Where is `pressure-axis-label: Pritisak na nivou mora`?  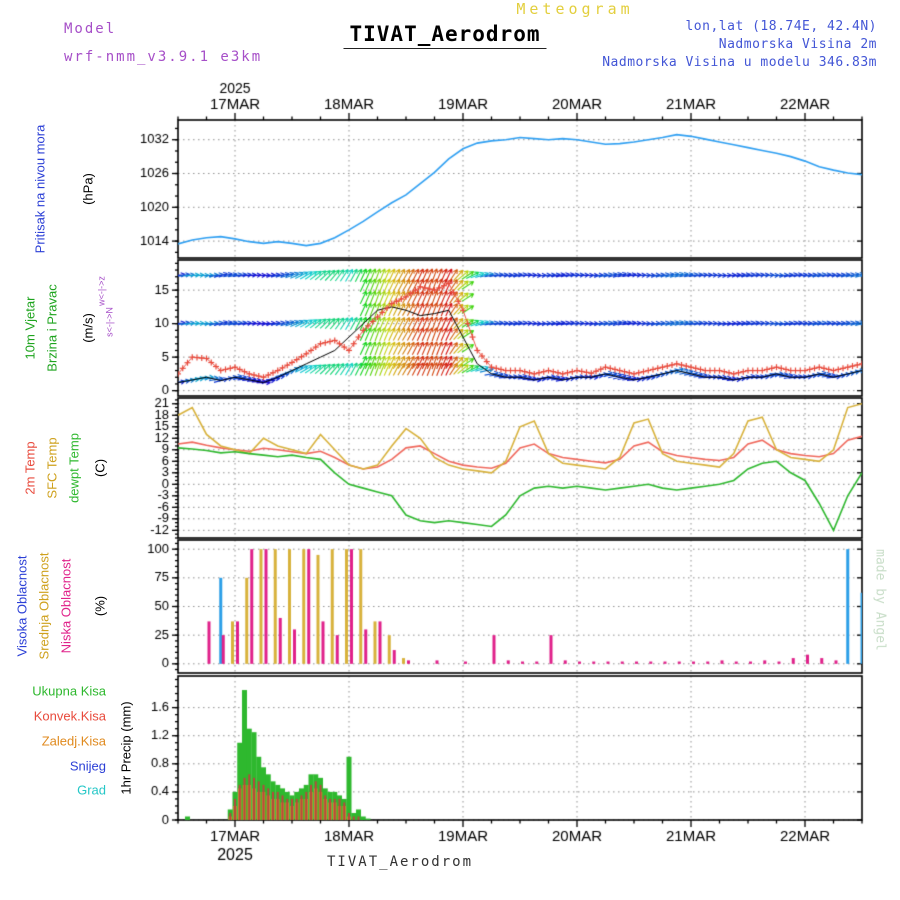 pressure-axis-label: Pritisak na nivou mora is located at coordinates (40, 189).